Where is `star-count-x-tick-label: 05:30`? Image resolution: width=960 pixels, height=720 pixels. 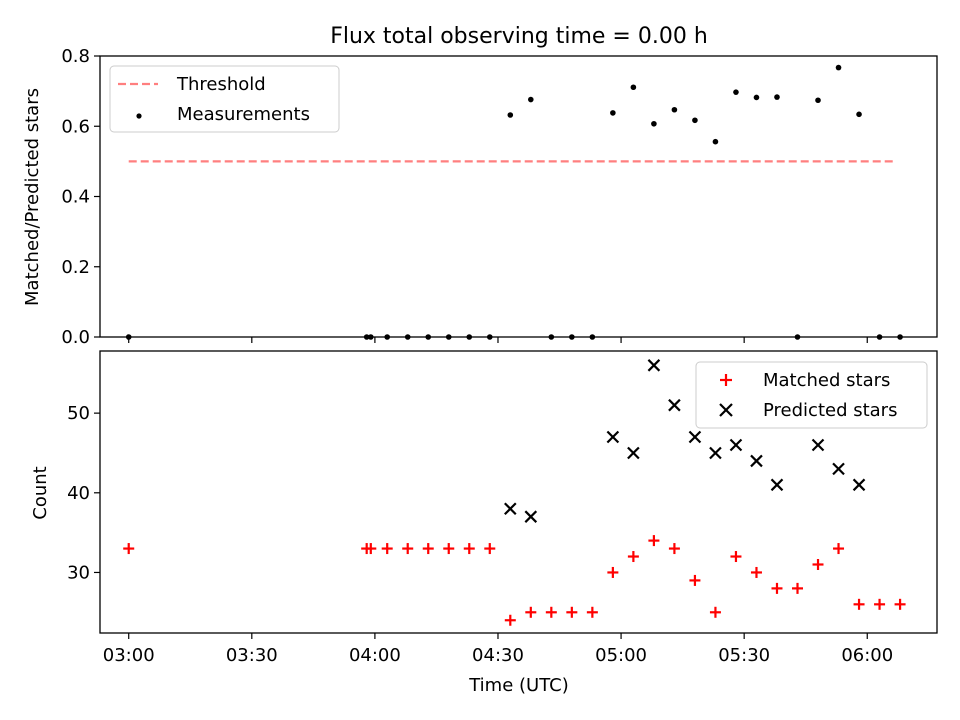
star-count-x-tick-label: 05:30 is located at coordinates (744, 655).